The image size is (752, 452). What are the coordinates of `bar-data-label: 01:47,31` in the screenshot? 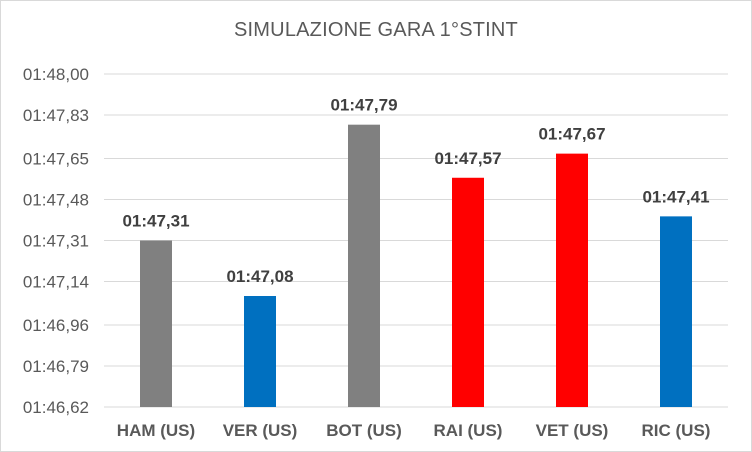 It's located at (155, 221).